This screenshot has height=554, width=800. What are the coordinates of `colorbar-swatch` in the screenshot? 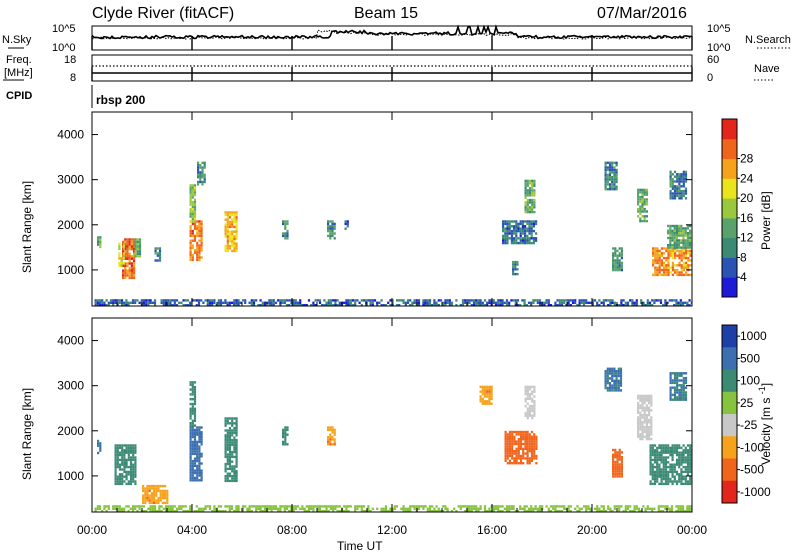 It's located at (729, 247).